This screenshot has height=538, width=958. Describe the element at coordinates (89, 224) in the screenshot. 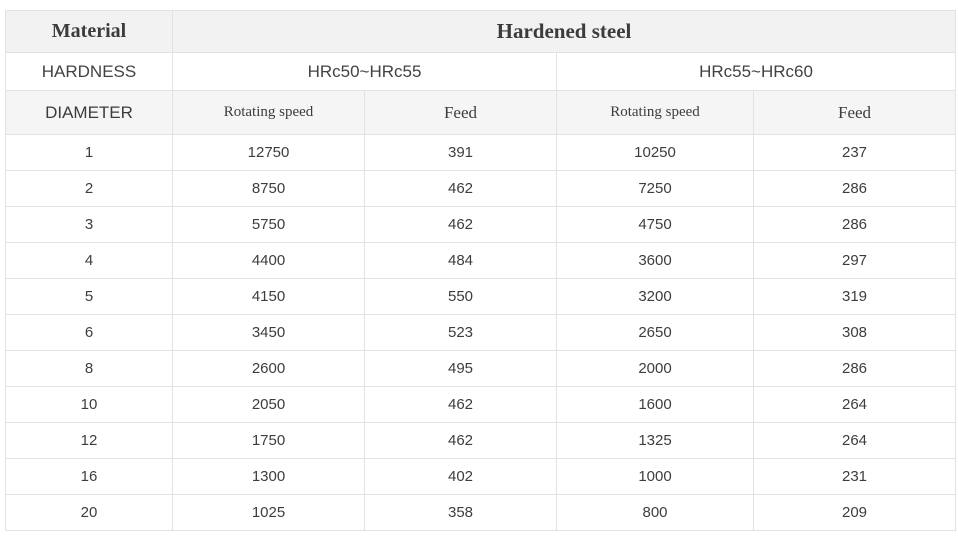

I see `diameter-cell: 3` at that location.